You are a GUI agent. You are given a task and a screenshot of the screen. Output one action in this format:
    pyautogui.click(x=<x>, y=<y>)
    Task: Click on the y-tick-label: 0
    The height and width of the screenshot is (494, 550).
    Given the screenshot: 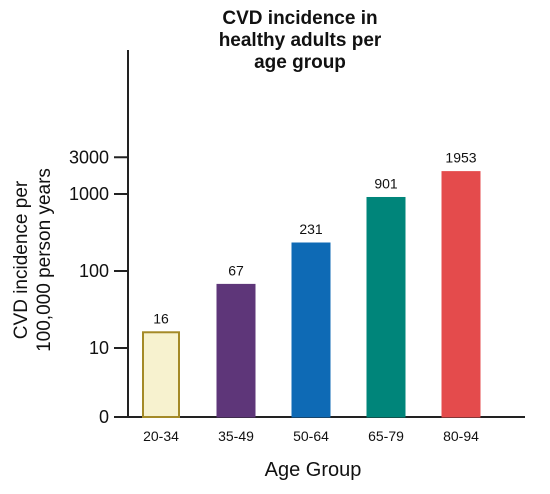 What is the action you would take?
    pyautogui.click(x=104, y=417)
    